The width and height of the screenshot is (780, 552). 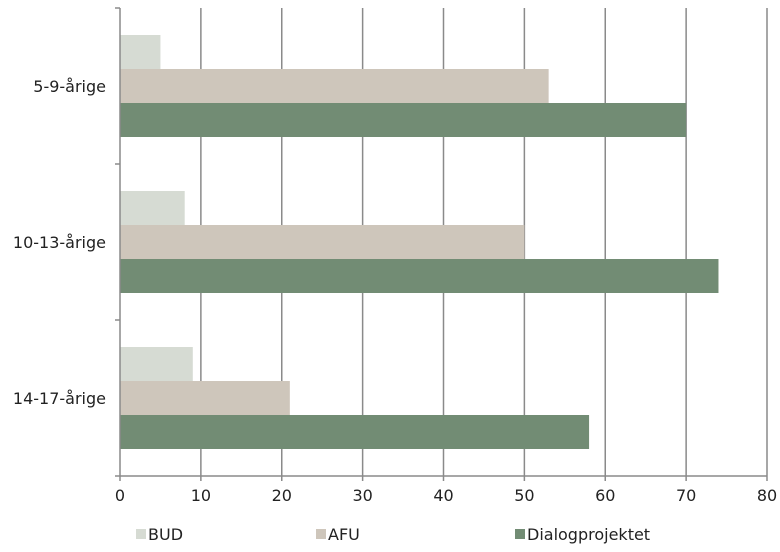 I want to click on x-tick-label-10: 10, so click(x=201, y=495).